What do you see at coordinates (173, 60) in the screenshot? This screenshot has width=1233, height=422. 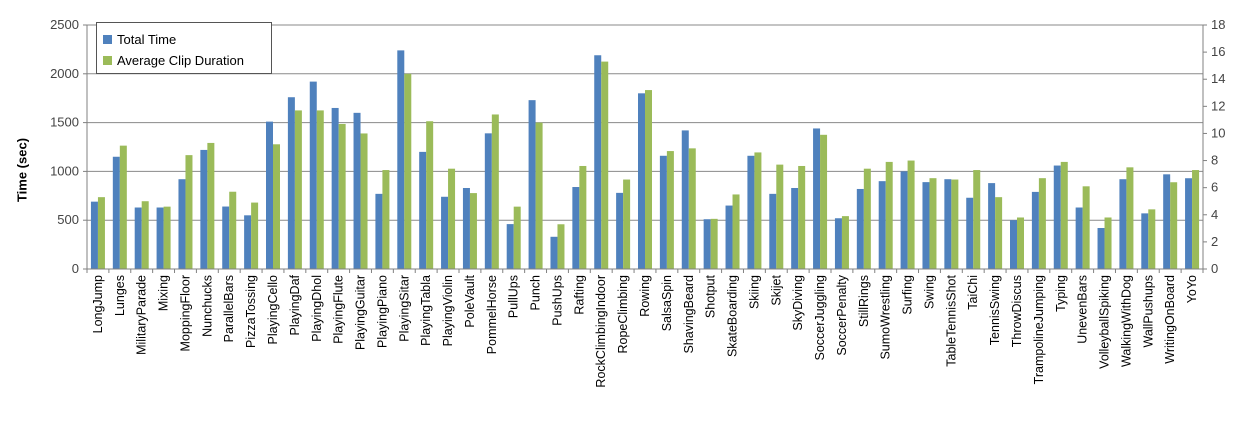 I see `legend-item-average-clip-duration: Average Clip Duration` at bounding box center [173, 60].